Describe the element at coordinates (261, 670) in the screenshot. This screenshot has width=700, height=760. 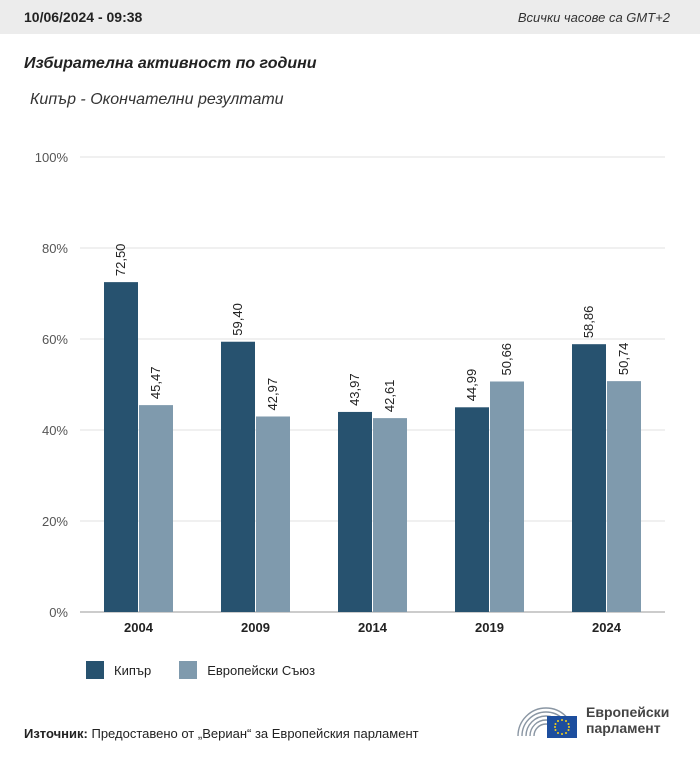
I see `legend-label-eu: Европейски Съюз` at that location.